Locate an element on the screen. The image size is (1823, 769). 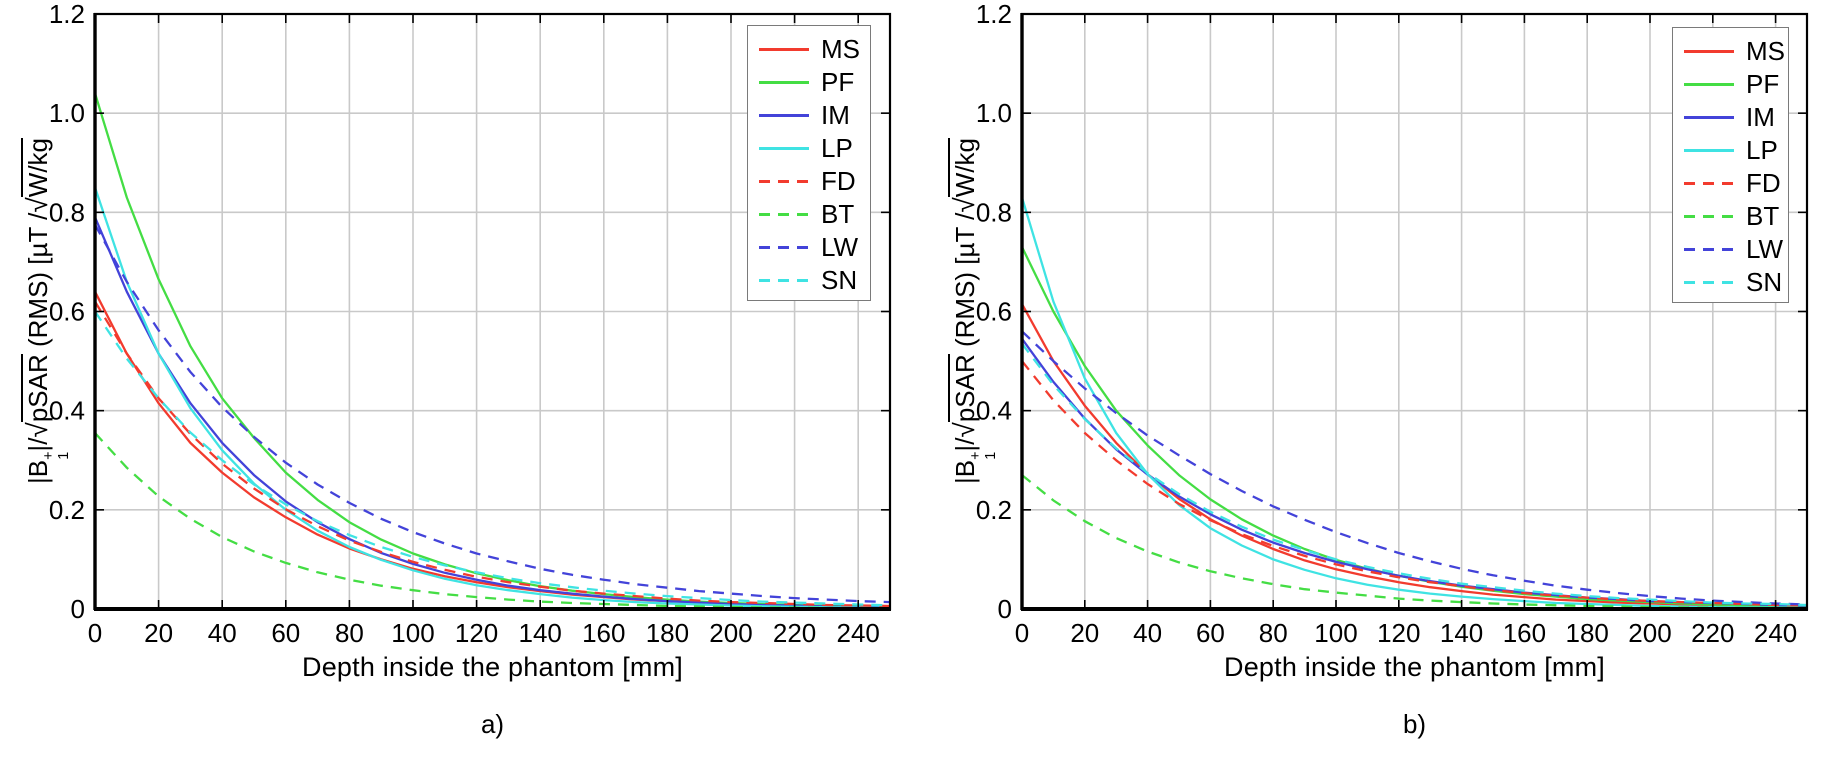
x-axis-label-a: Depth inside the phantom [mm] is located at coordinates (492, 667).